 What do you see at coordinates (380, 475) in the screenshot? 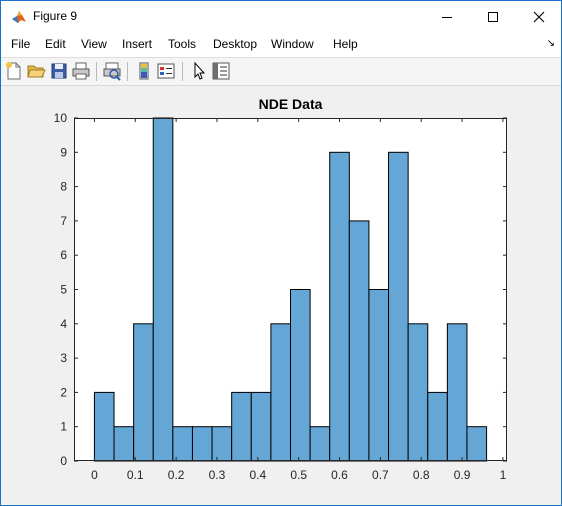
I see `x-tick-label: 0.7` at bounding box center [380, 475].